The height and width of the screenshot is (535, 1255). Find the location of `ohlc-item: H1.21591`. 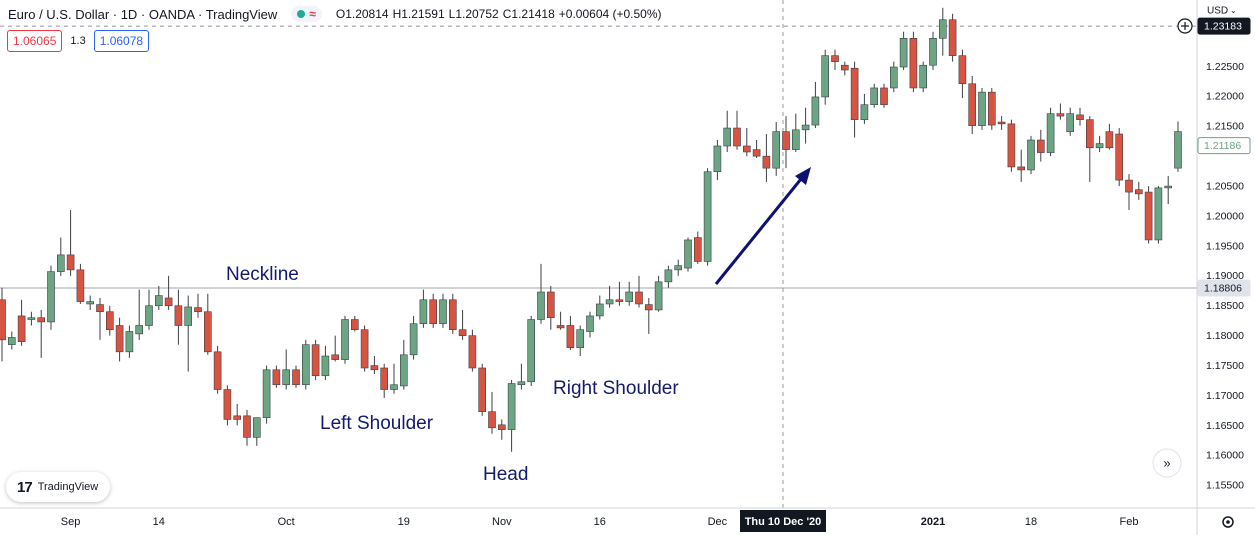

ohlc-item: H1.21591 is located at coordinates (419, 14).